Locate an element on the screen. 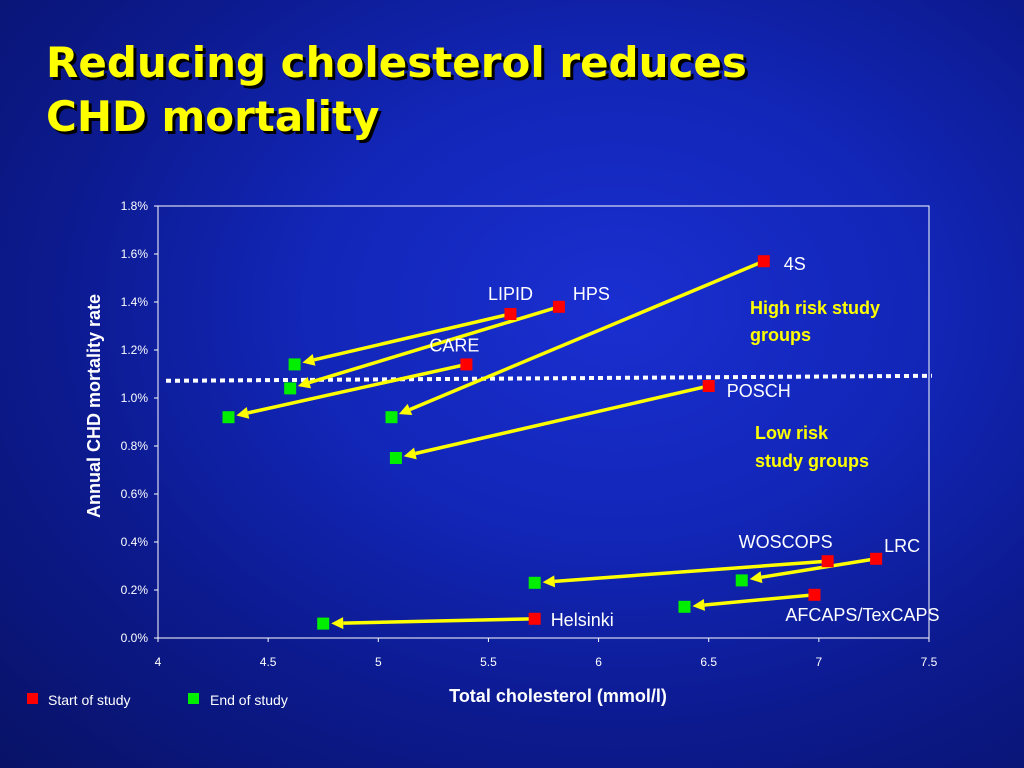 The width and height of the screenshot is (1024, 768). x-tick-label: 7.5 is located at coordinates (929, 662).